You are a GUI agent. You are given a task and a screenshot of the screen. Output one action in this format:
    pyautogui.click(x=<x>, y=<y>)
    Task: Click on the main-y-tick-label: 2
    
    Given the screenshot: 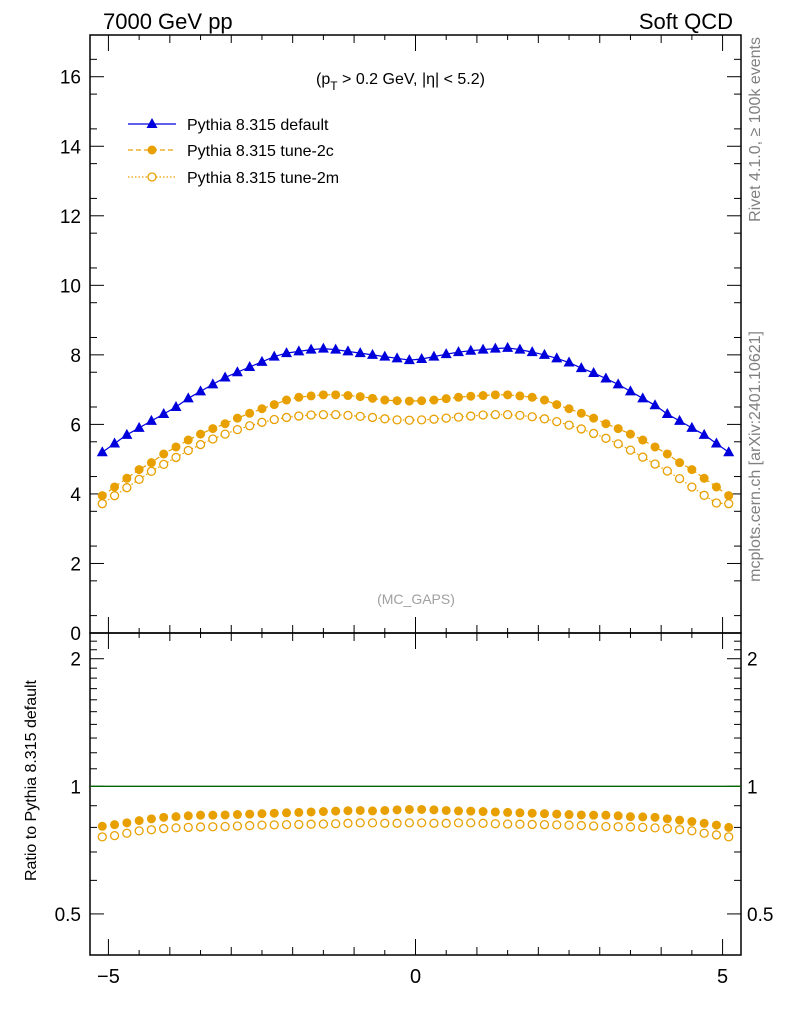 What is the action you would take?
    pyautogui.click(x=75, y=564)
    